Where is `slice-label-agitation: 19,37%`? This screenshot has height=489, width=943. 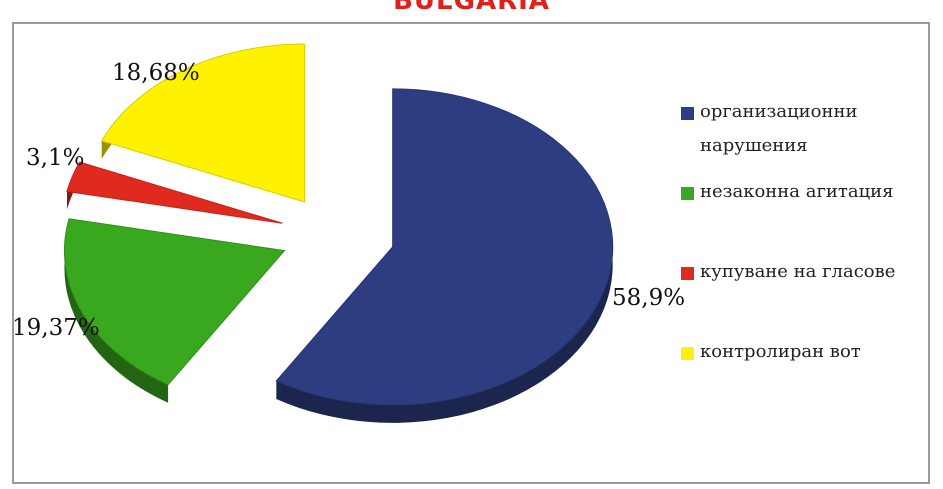 slice-label-agitation: 19,37% is located at coordinates (56, 328).